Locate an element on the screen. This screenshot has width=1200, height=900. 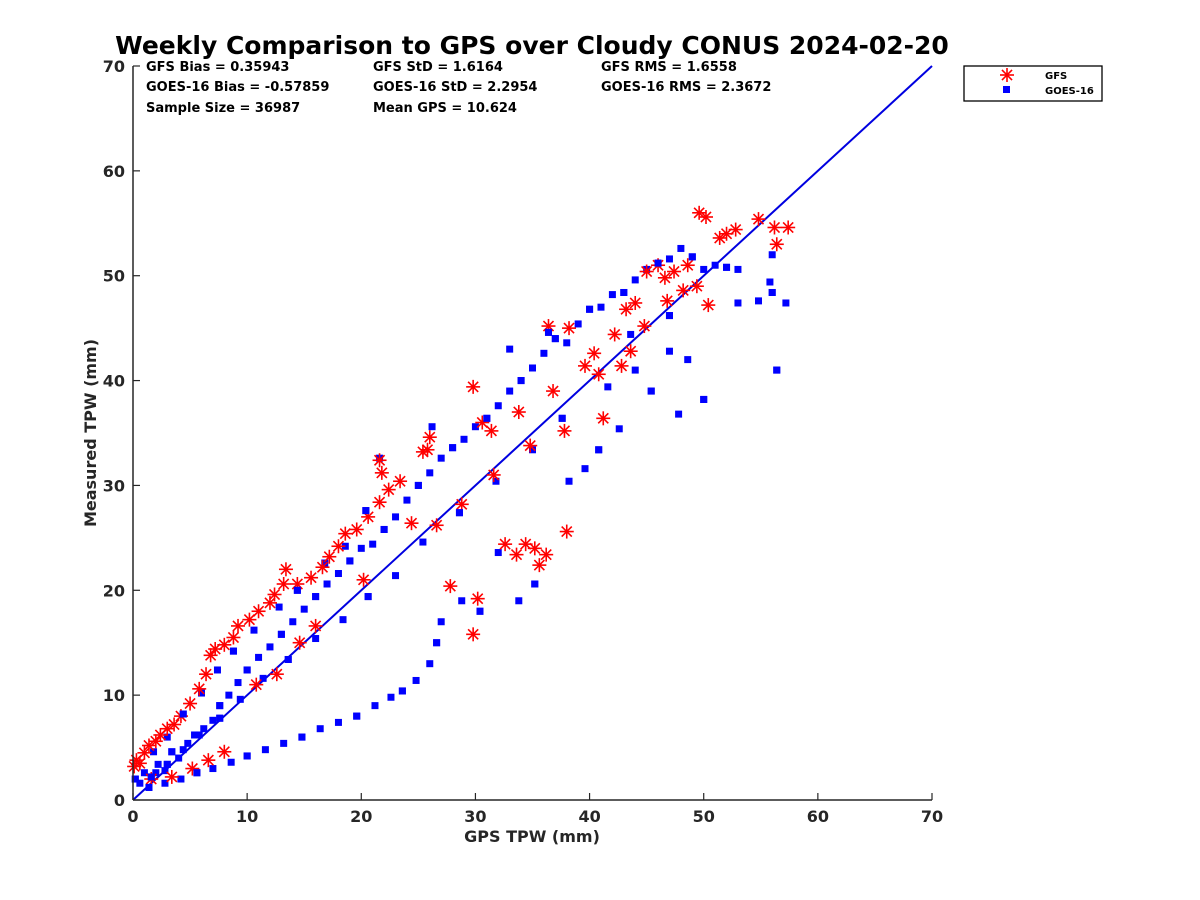
legend-box is located at coordinates (1033, 83).